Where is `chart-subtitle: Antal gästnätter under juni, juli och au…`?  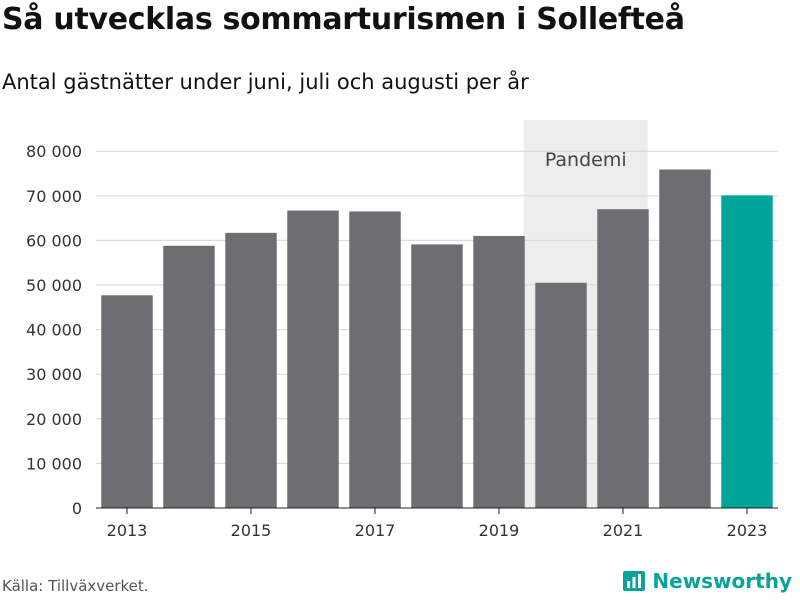 chart-subtitle: Antal gästnätter under juni, juli och au… is located at coordinates (265, 82).